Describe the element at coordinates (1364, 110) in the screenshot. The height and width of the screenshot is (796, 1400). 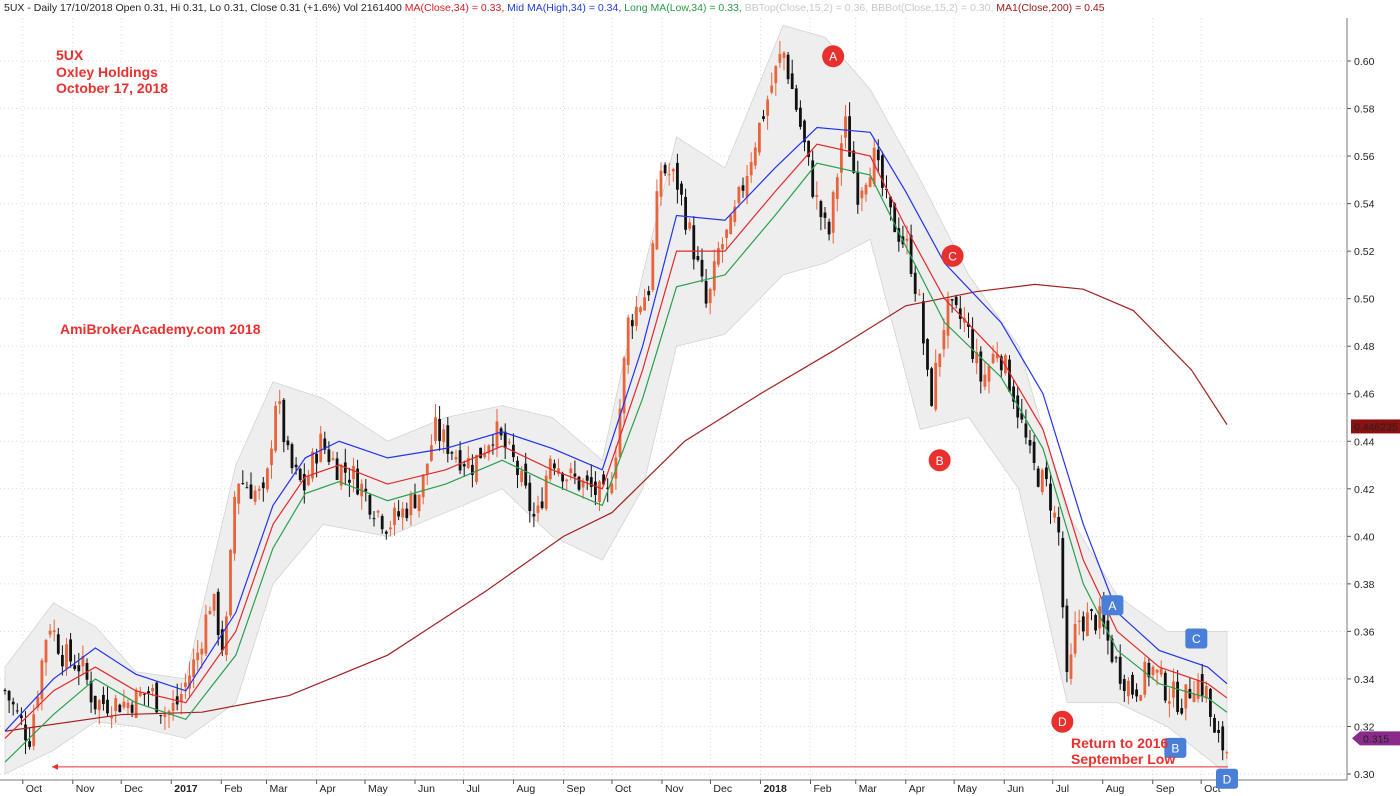
I see `y-tick-label: 0.58` at that location.